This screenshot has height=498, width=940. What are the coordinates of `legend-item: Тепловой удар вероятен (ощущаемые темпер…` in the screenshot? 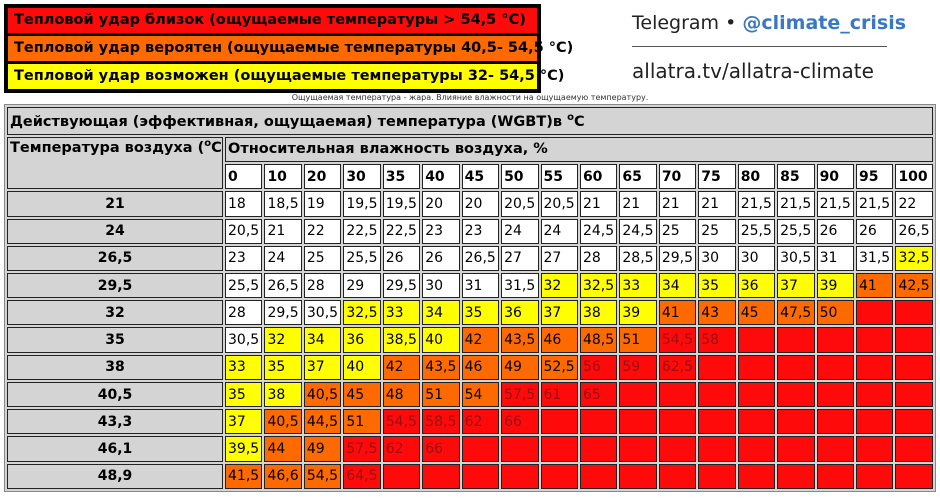 It's located at (290, 48).